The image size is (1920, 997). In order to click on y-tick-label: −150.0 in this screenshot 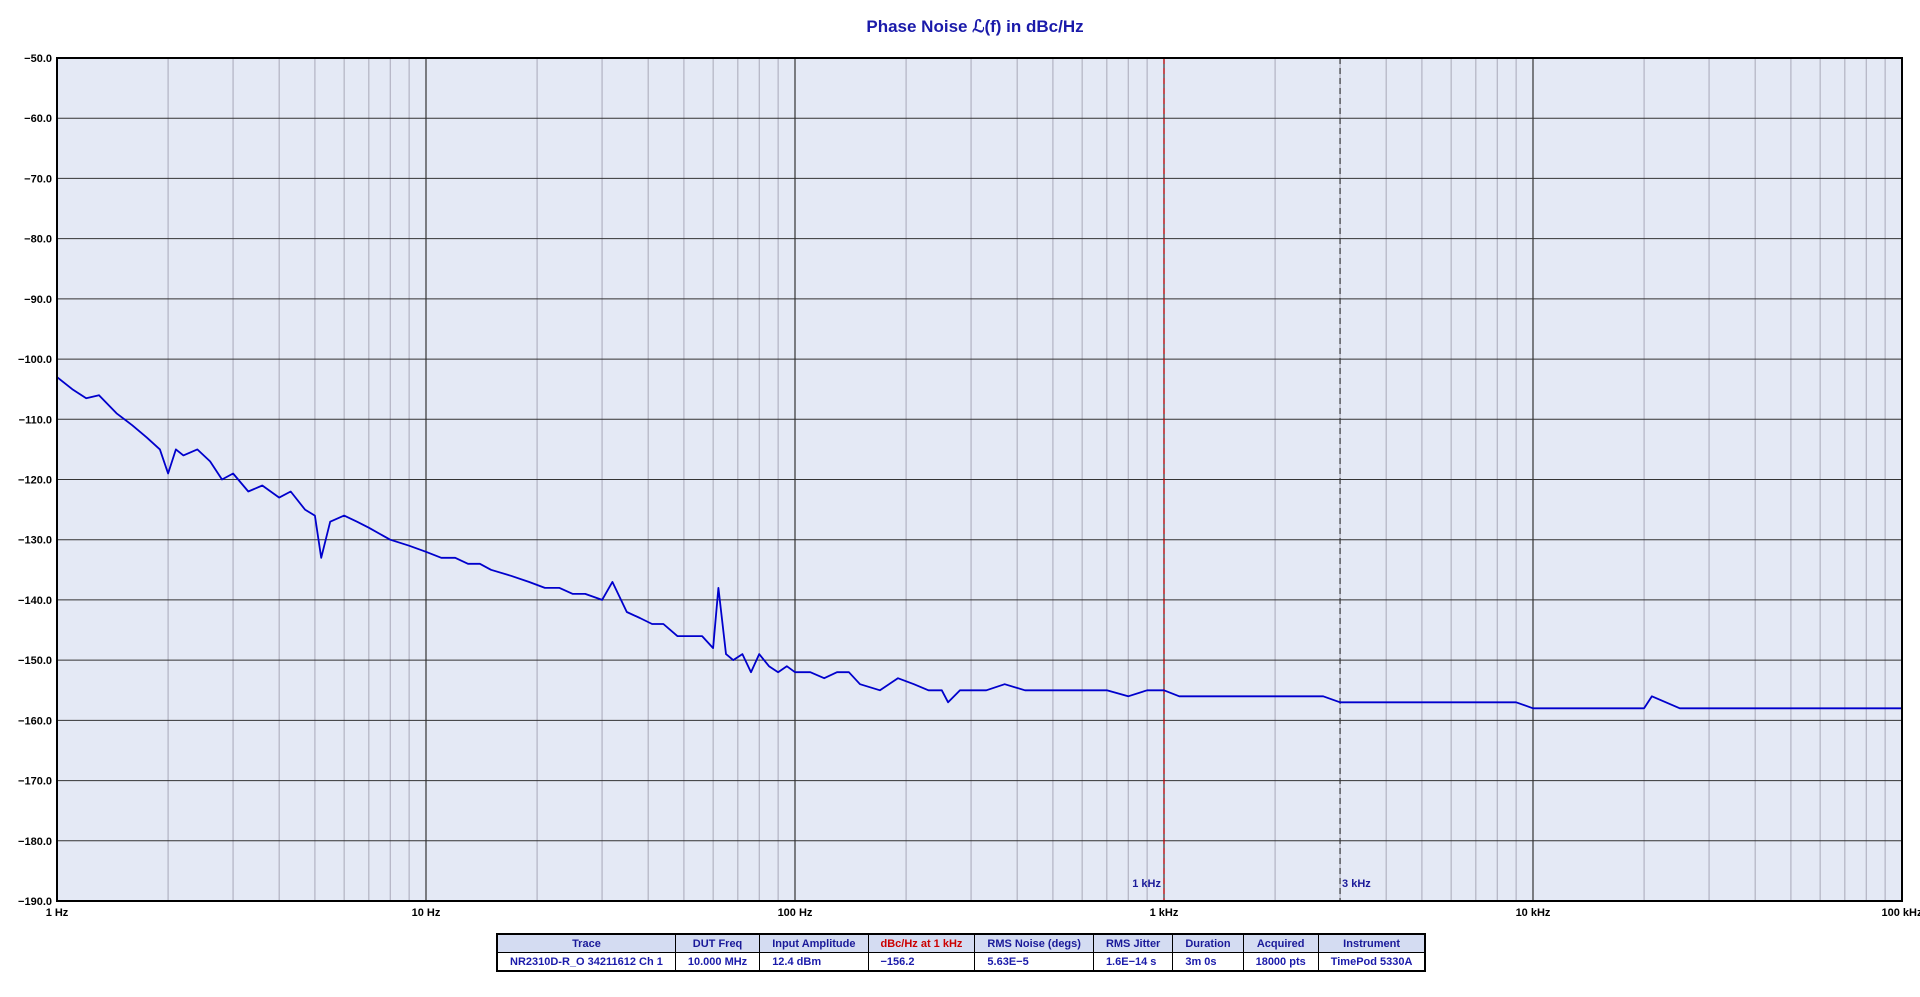, I will do `click(35, 661)`.